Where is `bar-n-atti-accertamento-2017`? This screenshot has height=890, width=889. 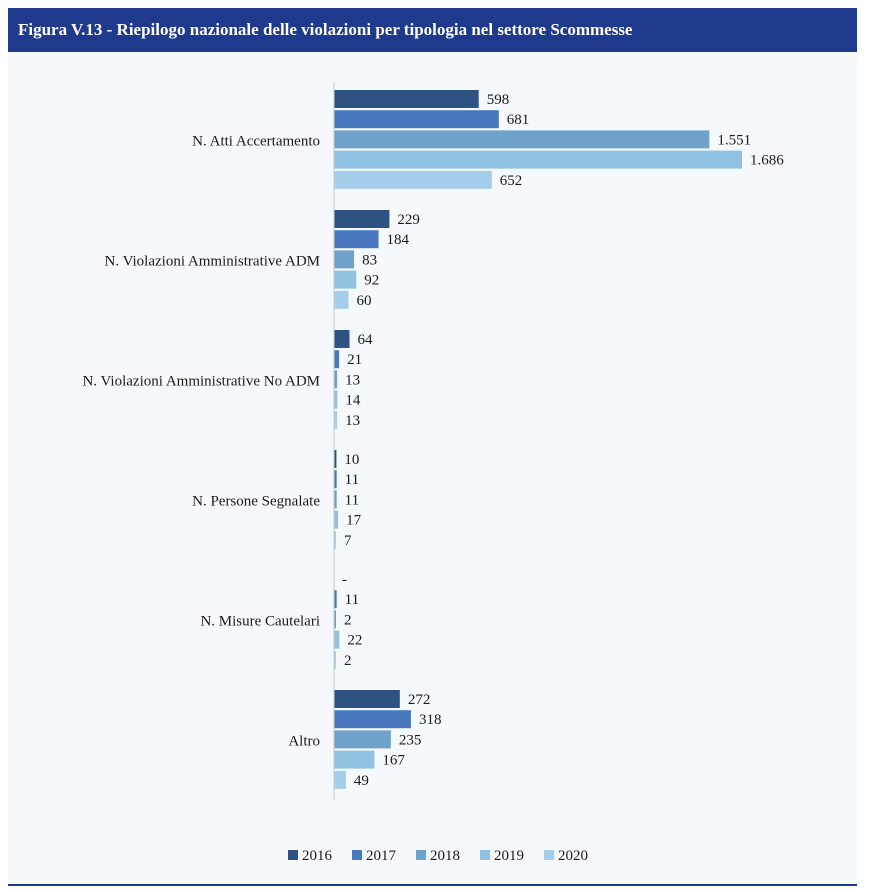 bar-n-atti-accertamento-2017 is located at coordinates (416, 119).